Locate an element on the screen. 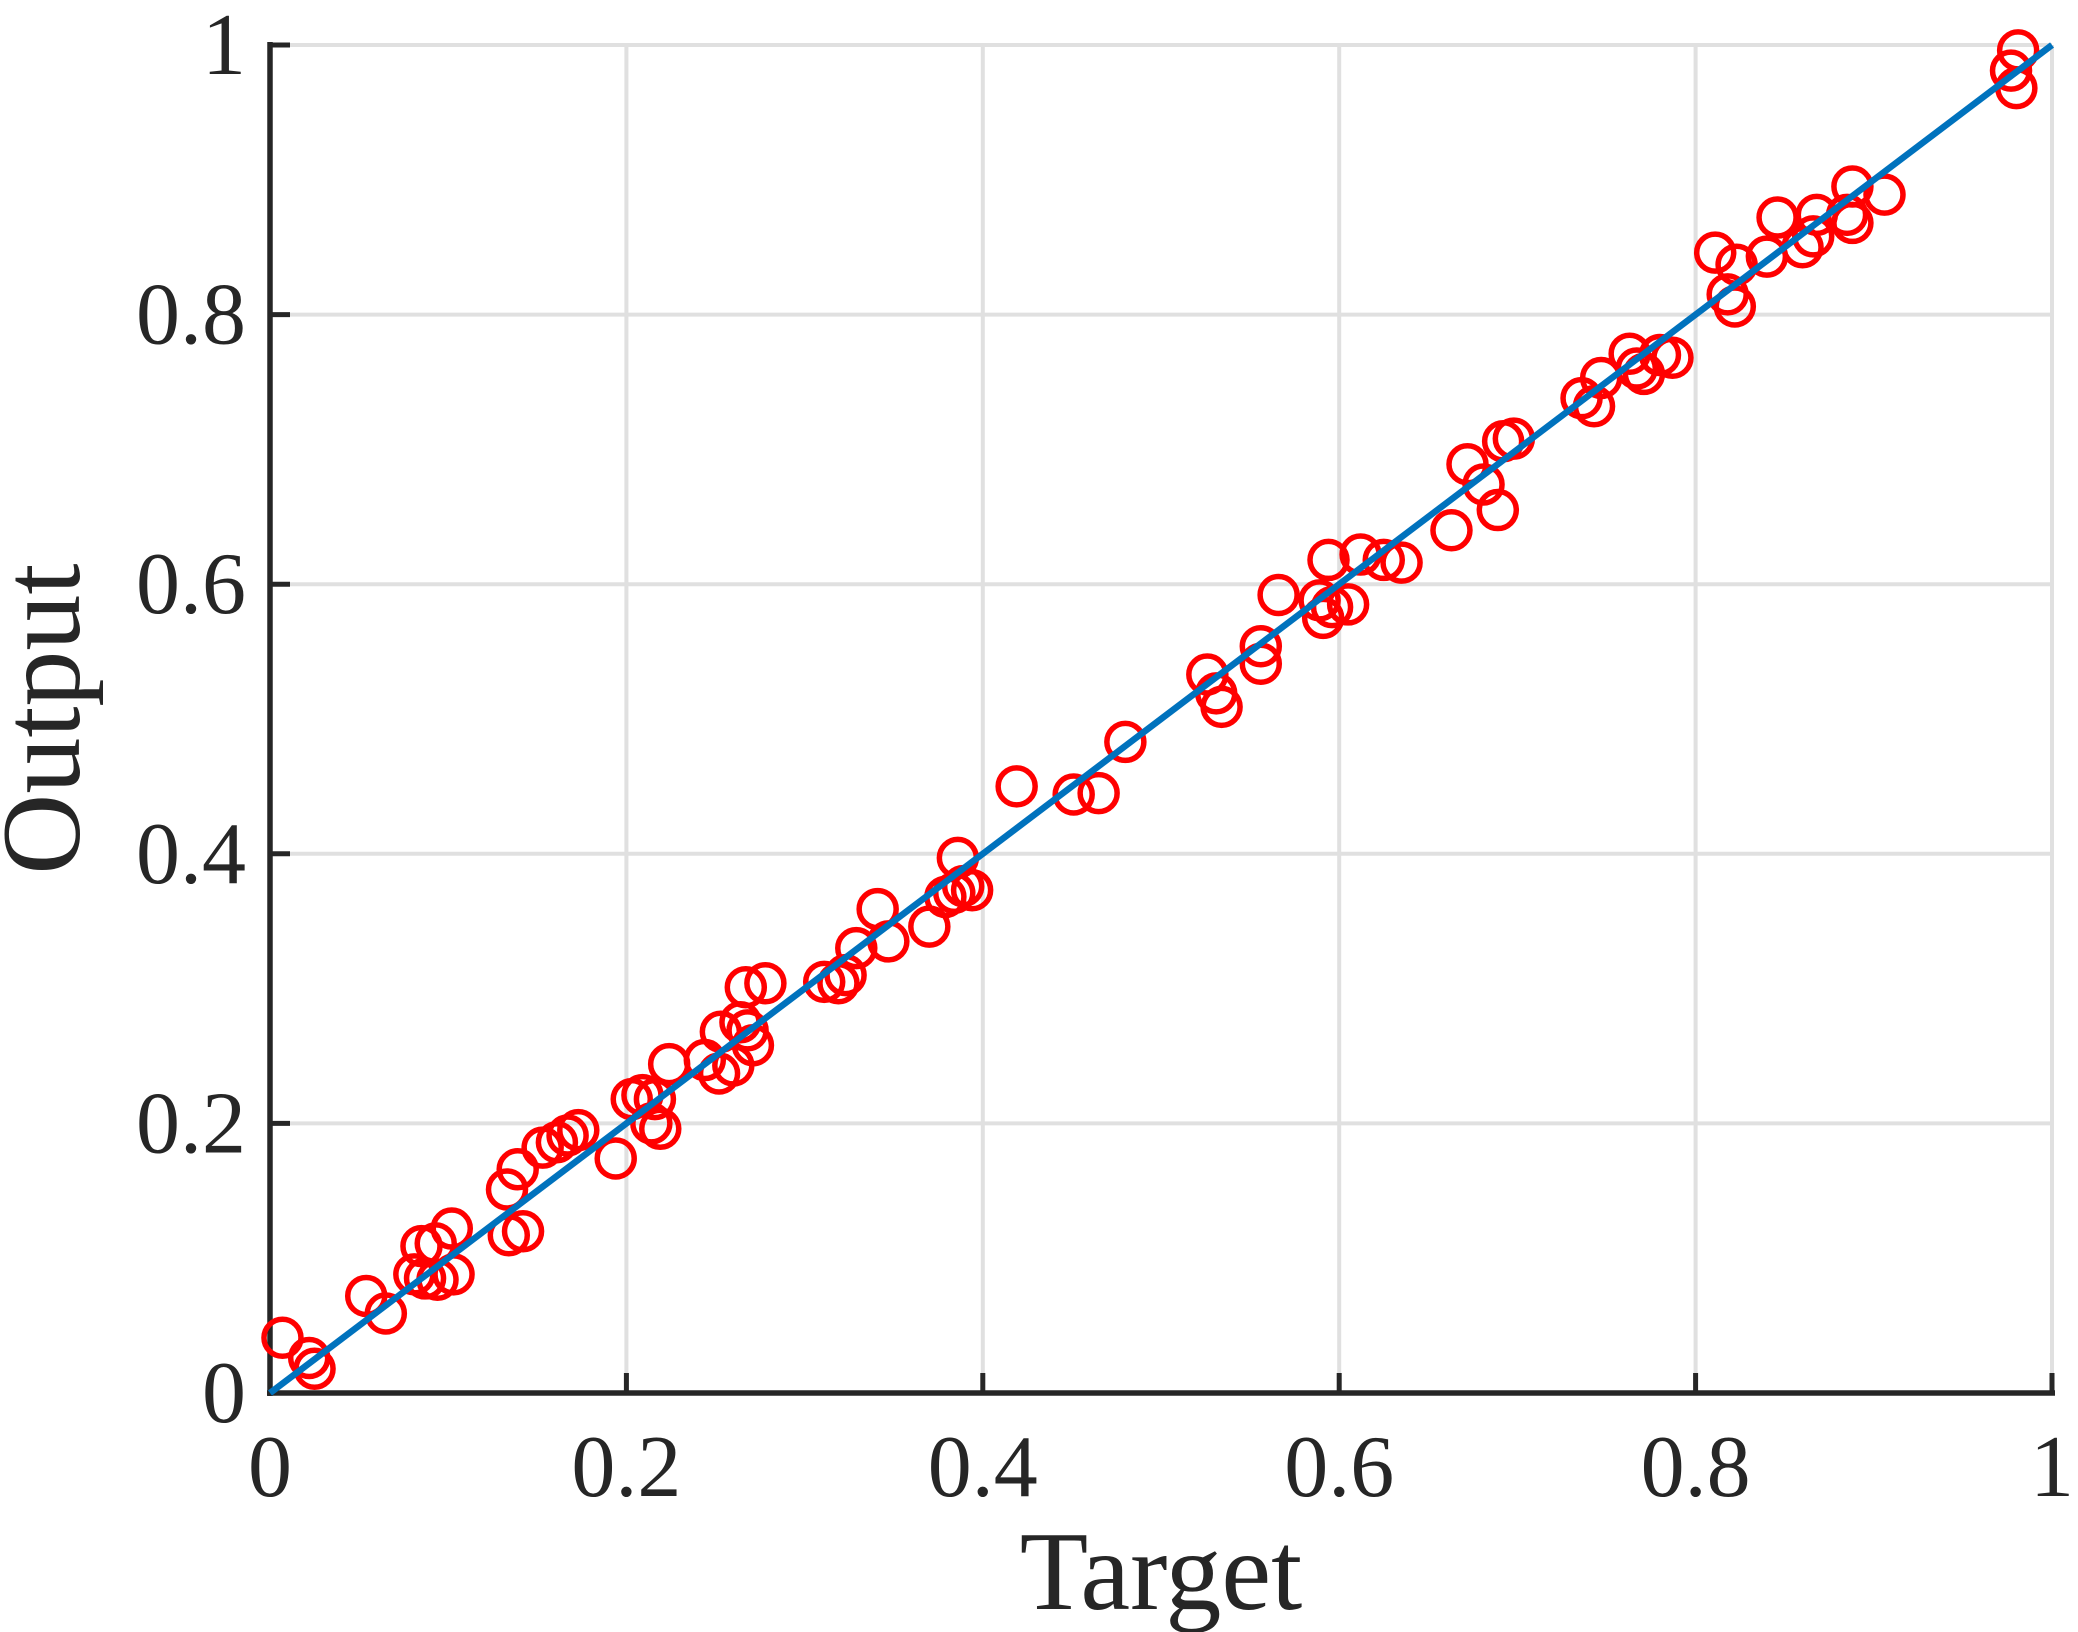 This screenshot has width=2078, height=1632. y-tick-label: 0.6 is located at coordinates (191, 584).